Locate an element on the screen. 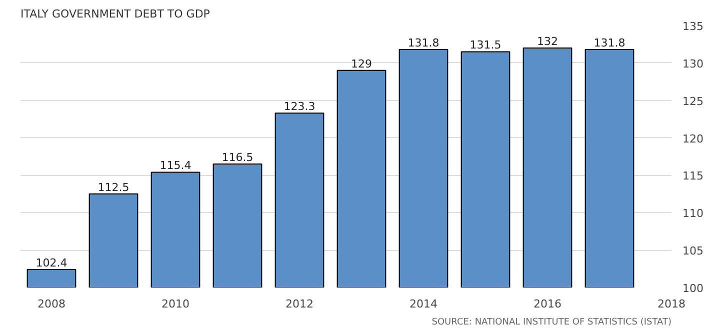 The height and width of the screenshot is (332, 706). y-tick-label: 120 is located at coordinates (693, 139).